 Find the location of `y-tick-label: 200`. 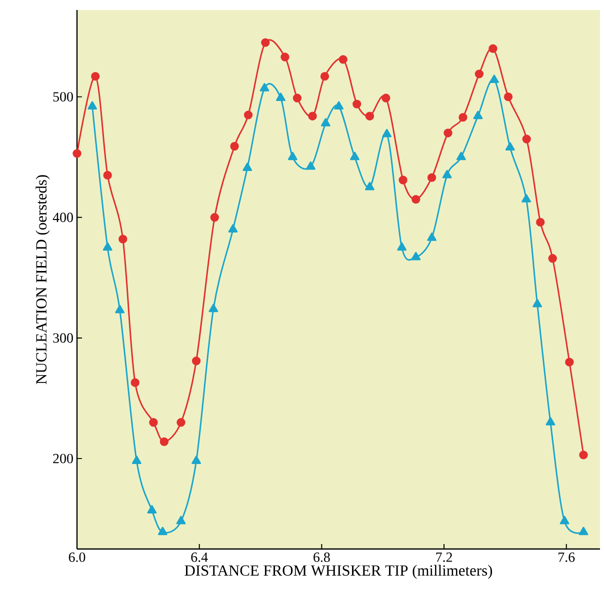

y-tick-label: 200 is located at coordinates (63, 459).